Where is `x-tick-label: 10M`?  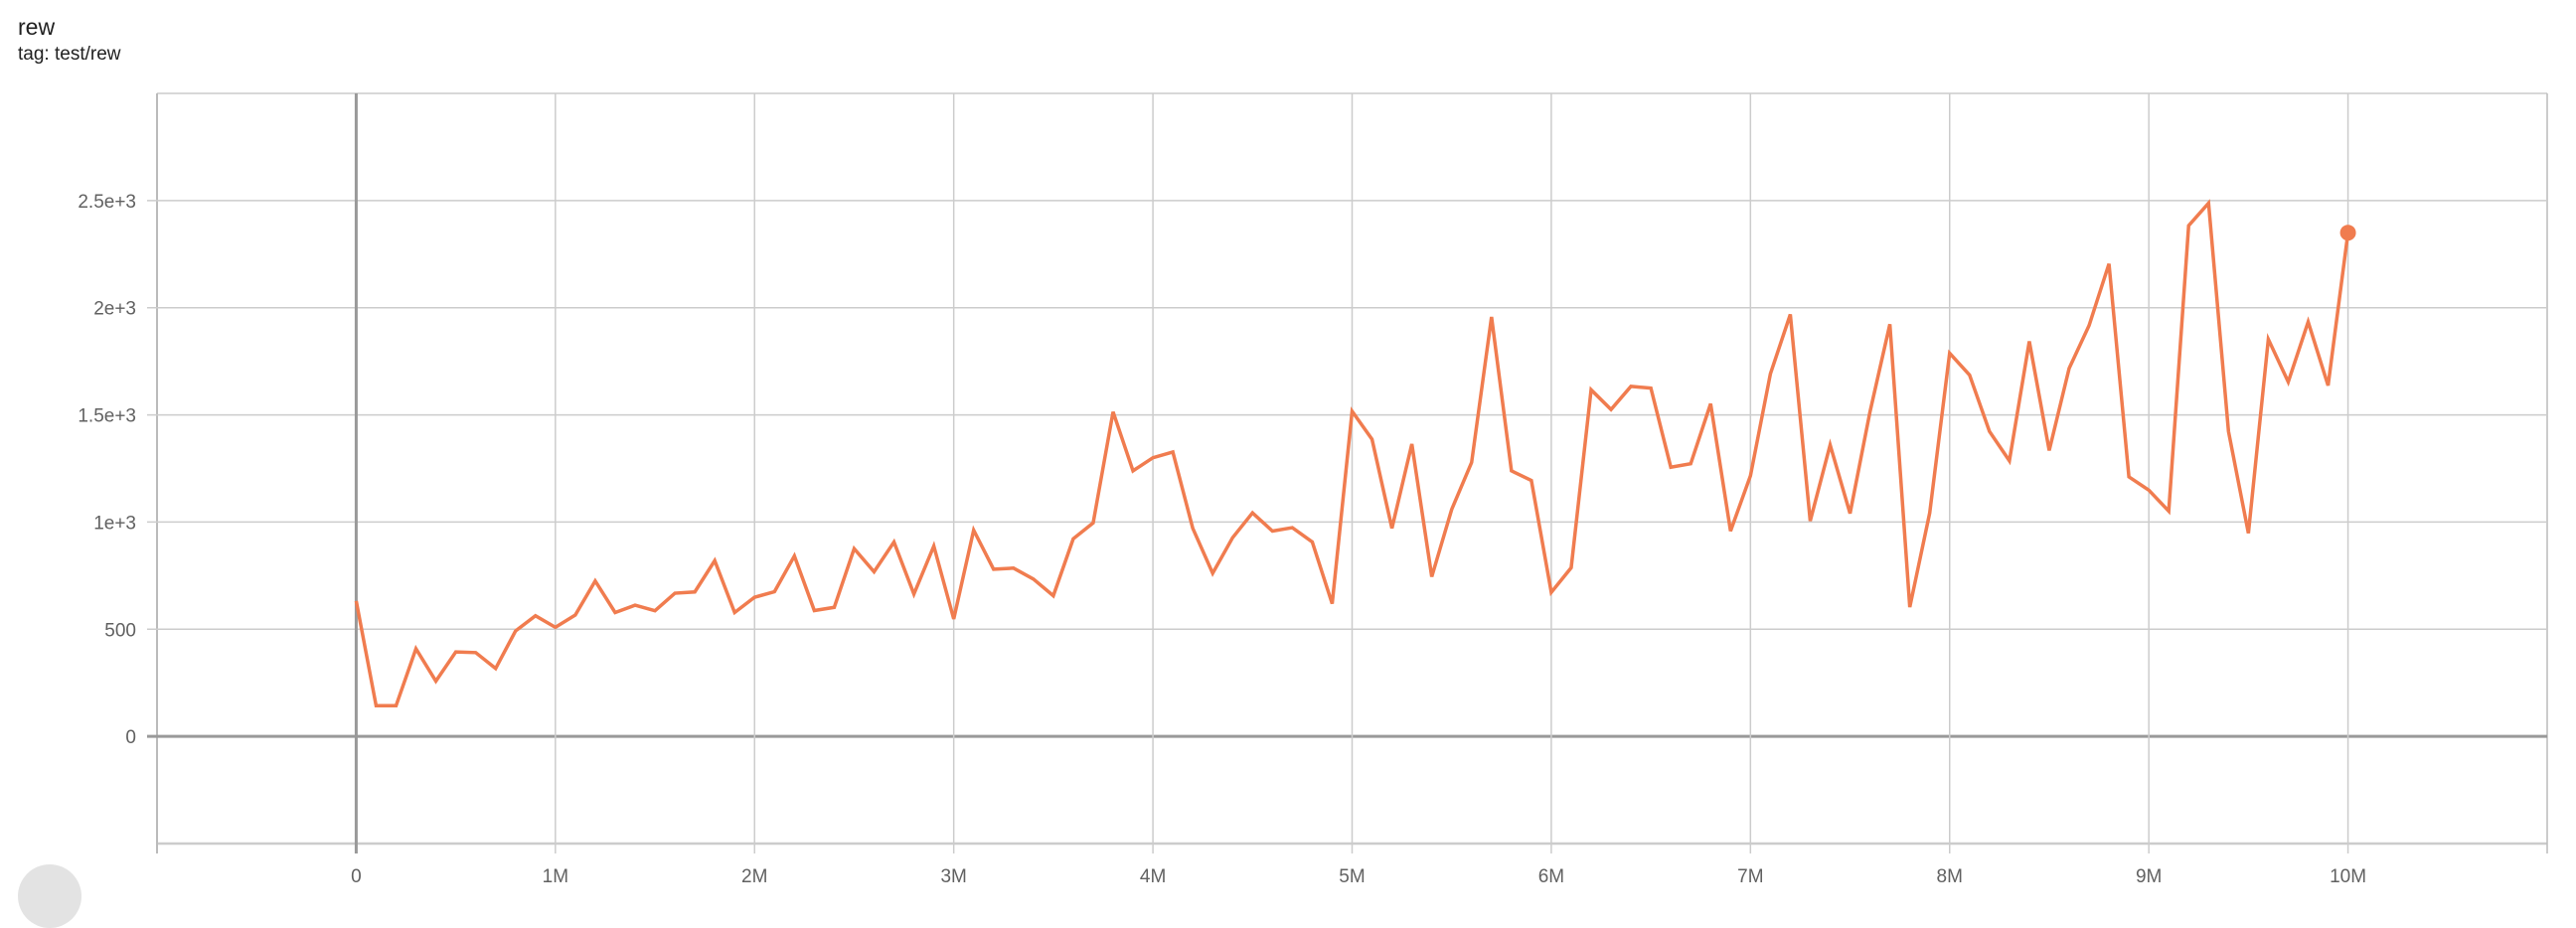
x-tick-label: 10M is located at coordinates (2348, 876).